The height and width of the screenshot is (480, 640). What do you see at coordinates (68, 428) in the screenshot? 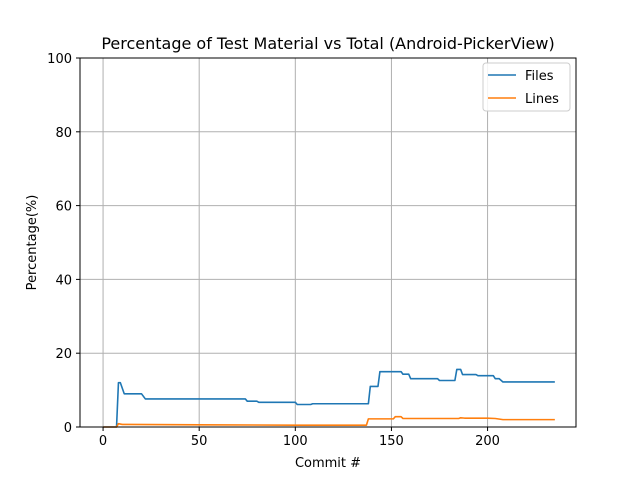
I see `y-tick-label: 0` at bounding box center [68, 428].